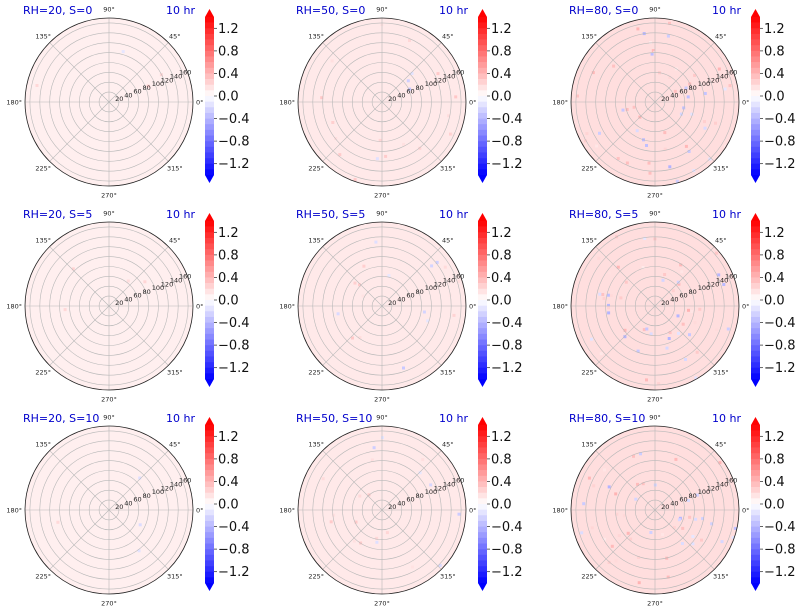 The width and height of the screenshot is (799, 612). What do you see at coordinates (147, 496) in the screenshot?
I see `radial-tick-label: 80` at bounding box center [147, 496].